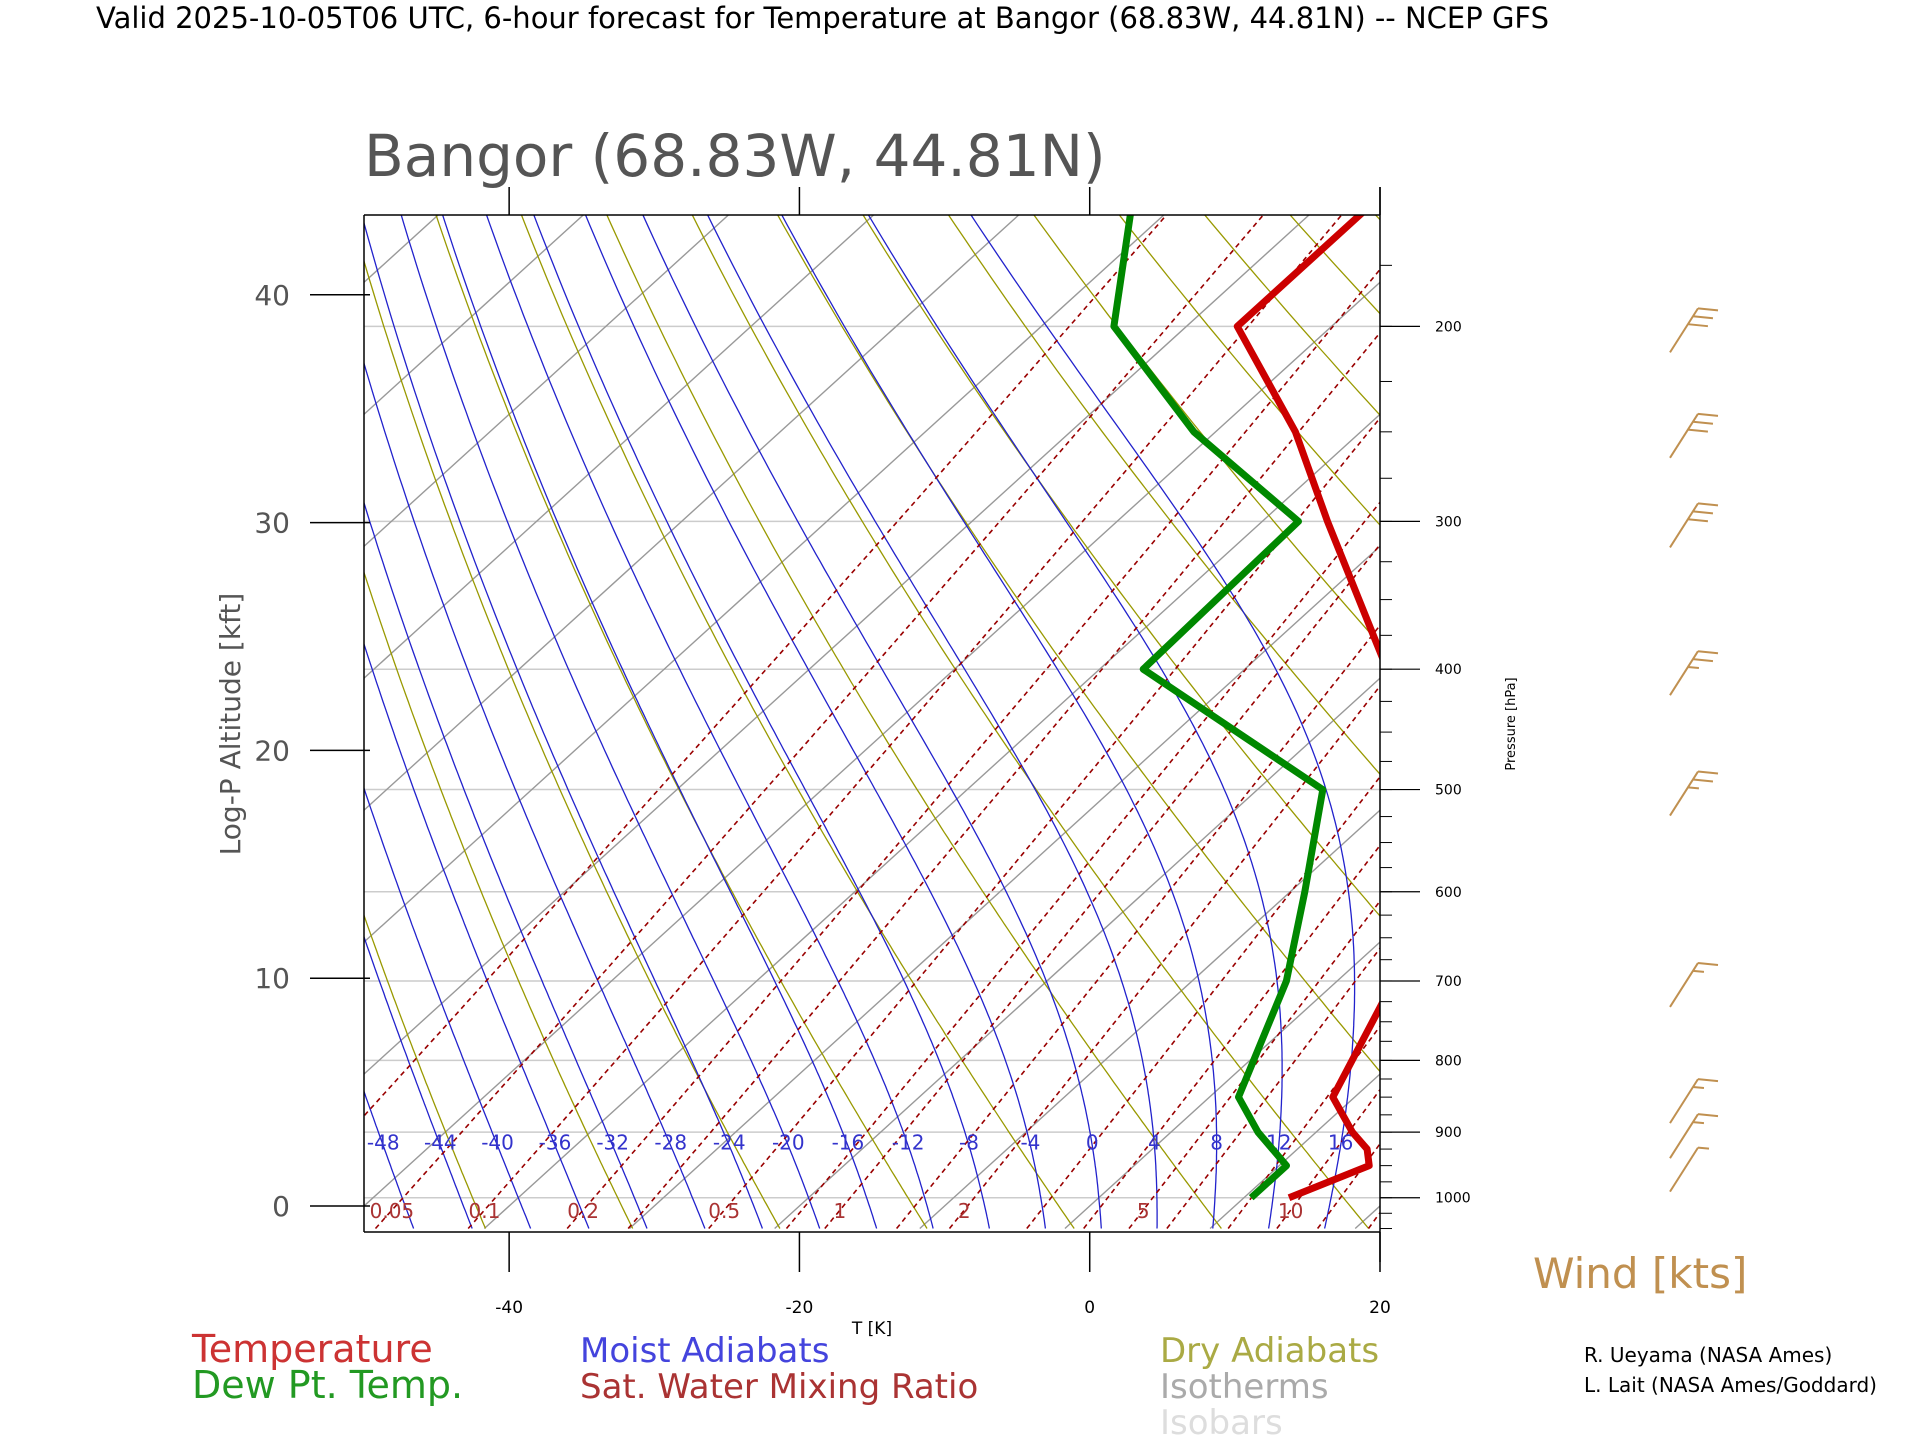 The width and height of the screenshot is (1920, 1440). Describe the element at coordinates (440, 1143) in the screenshot. I see `moist-adiabat-label: -44` at that location.